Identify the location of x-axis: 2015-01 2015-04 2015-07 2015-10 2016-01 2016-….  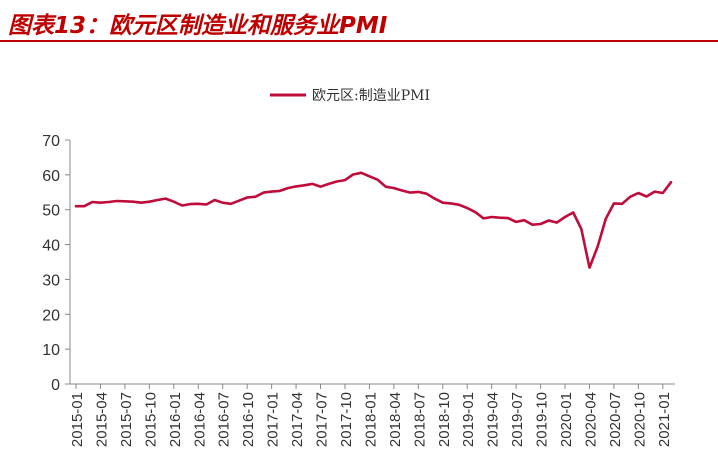
(372, 415).